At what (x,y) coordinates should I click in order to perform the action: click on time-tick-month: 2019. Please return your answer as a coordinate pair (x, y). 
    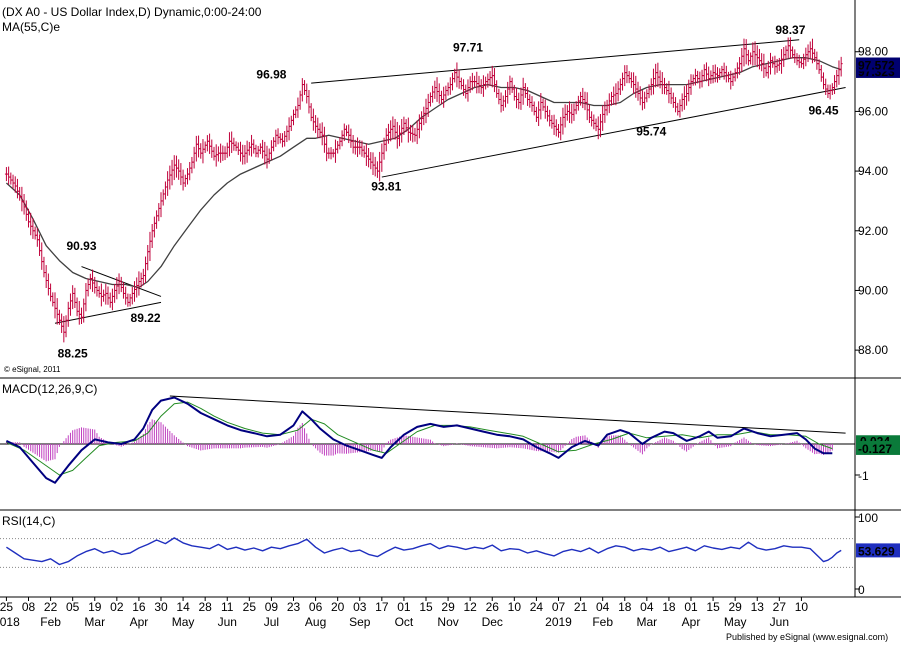
    Looking at the image, I should click on (558, 622).